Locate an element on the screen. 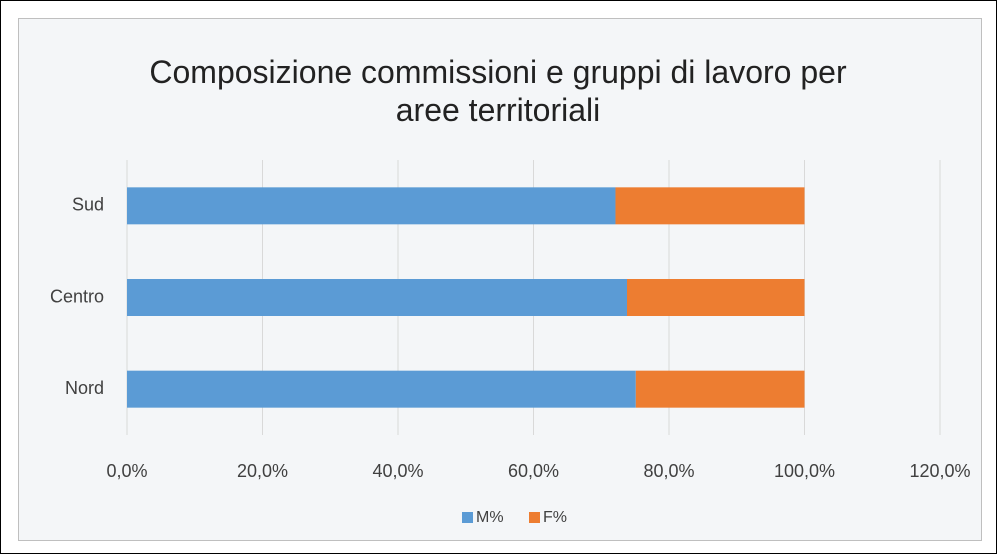 This screenshot has width=997, height=554. x-tick-label: 100,0% is located at coordinates (804, 471).